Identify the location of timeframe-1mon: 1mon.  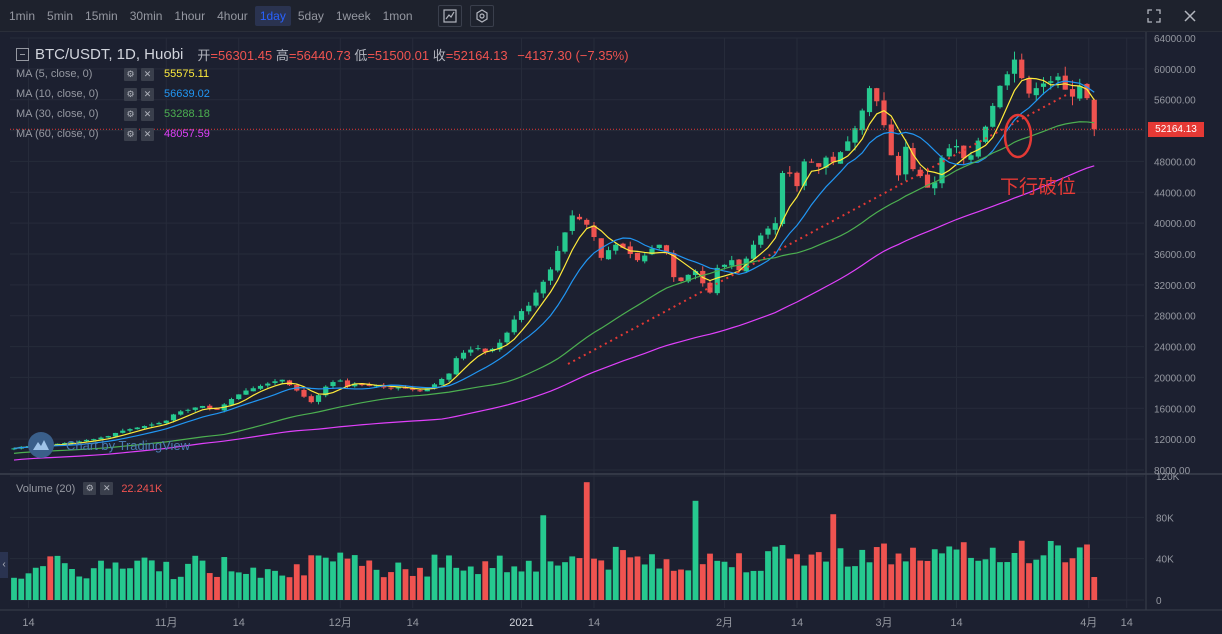
(397, 16).